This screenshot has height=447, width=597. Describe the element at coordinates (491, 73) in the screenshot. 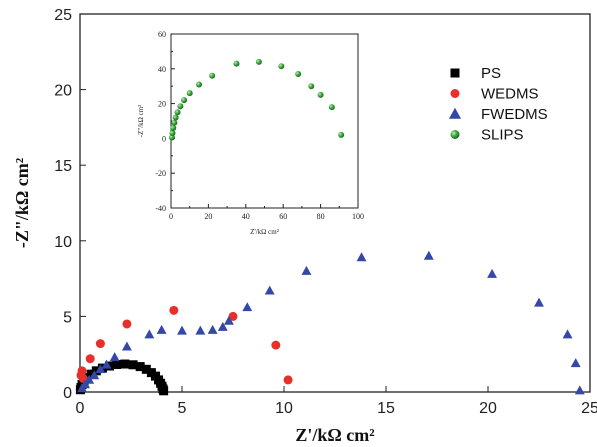

I see `legend-label-ps: PS` at that location.